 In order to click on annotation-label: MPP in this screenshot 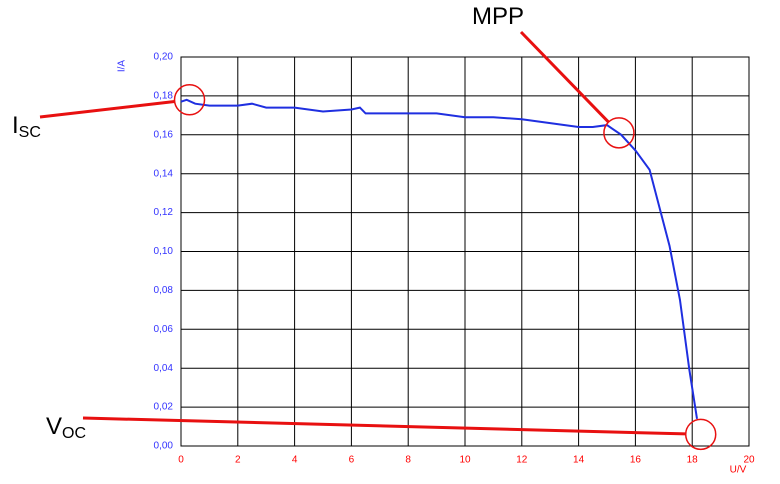, I will do `click(498, 16)`.